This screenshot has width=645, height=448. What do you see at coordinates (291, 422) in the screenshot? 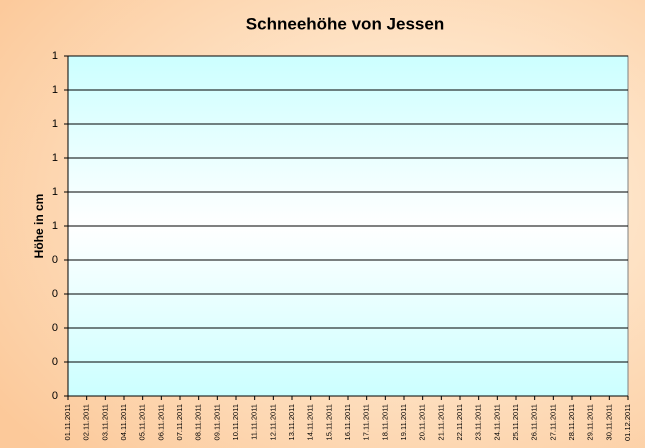
I see `x-tick-label: 13.11.2011` at bounding box center [291, 422].